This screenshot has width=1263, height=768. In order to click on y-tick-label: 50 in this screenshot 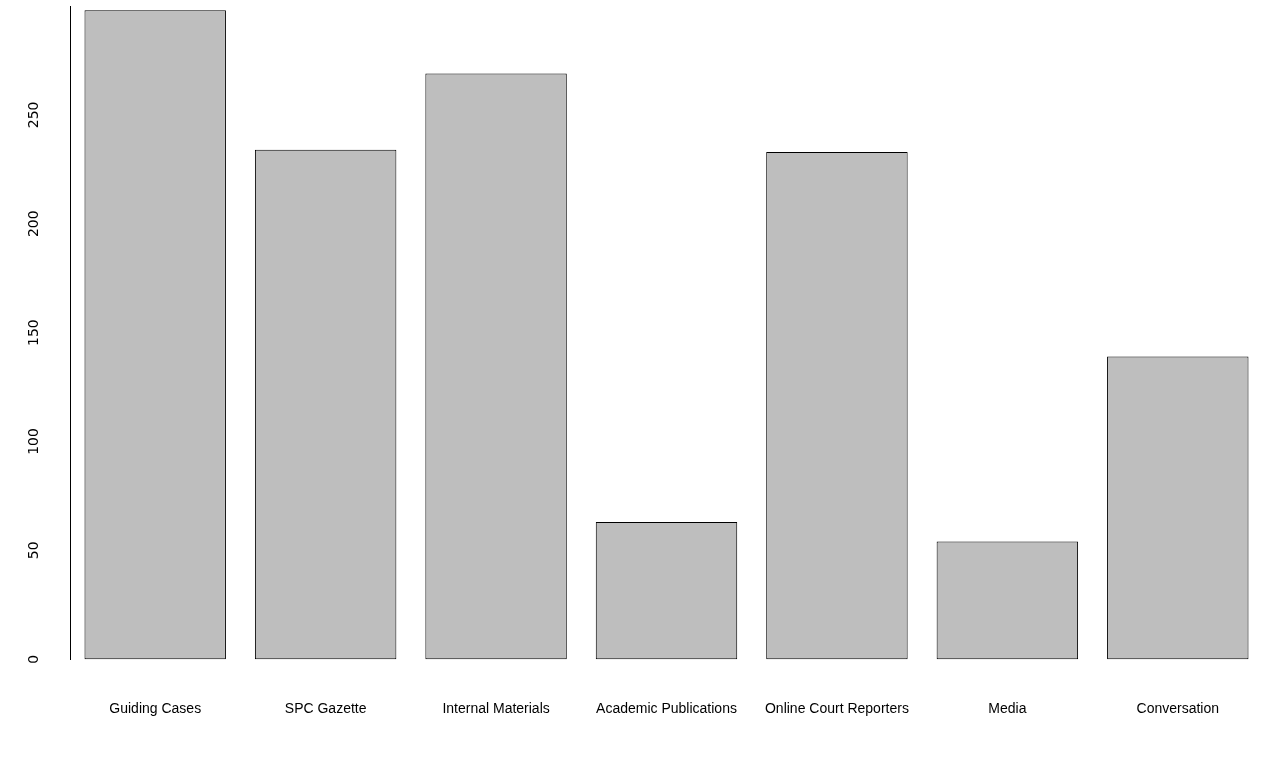, I will do `click(32, 550)`.